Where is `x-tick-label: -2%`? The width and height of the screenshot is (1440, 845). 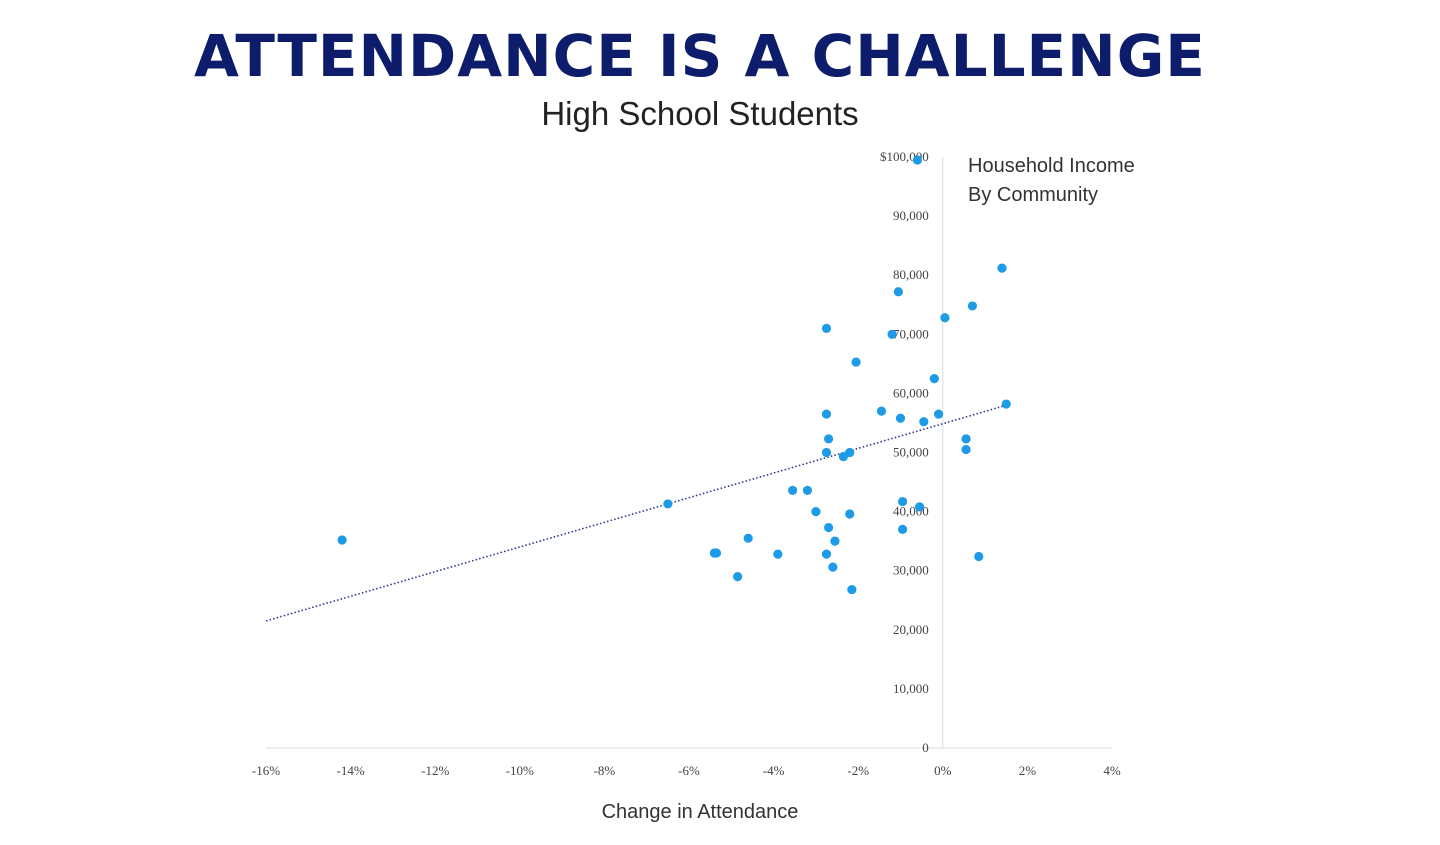 x-tick-label: -2% is located at coordinates (858, 770).